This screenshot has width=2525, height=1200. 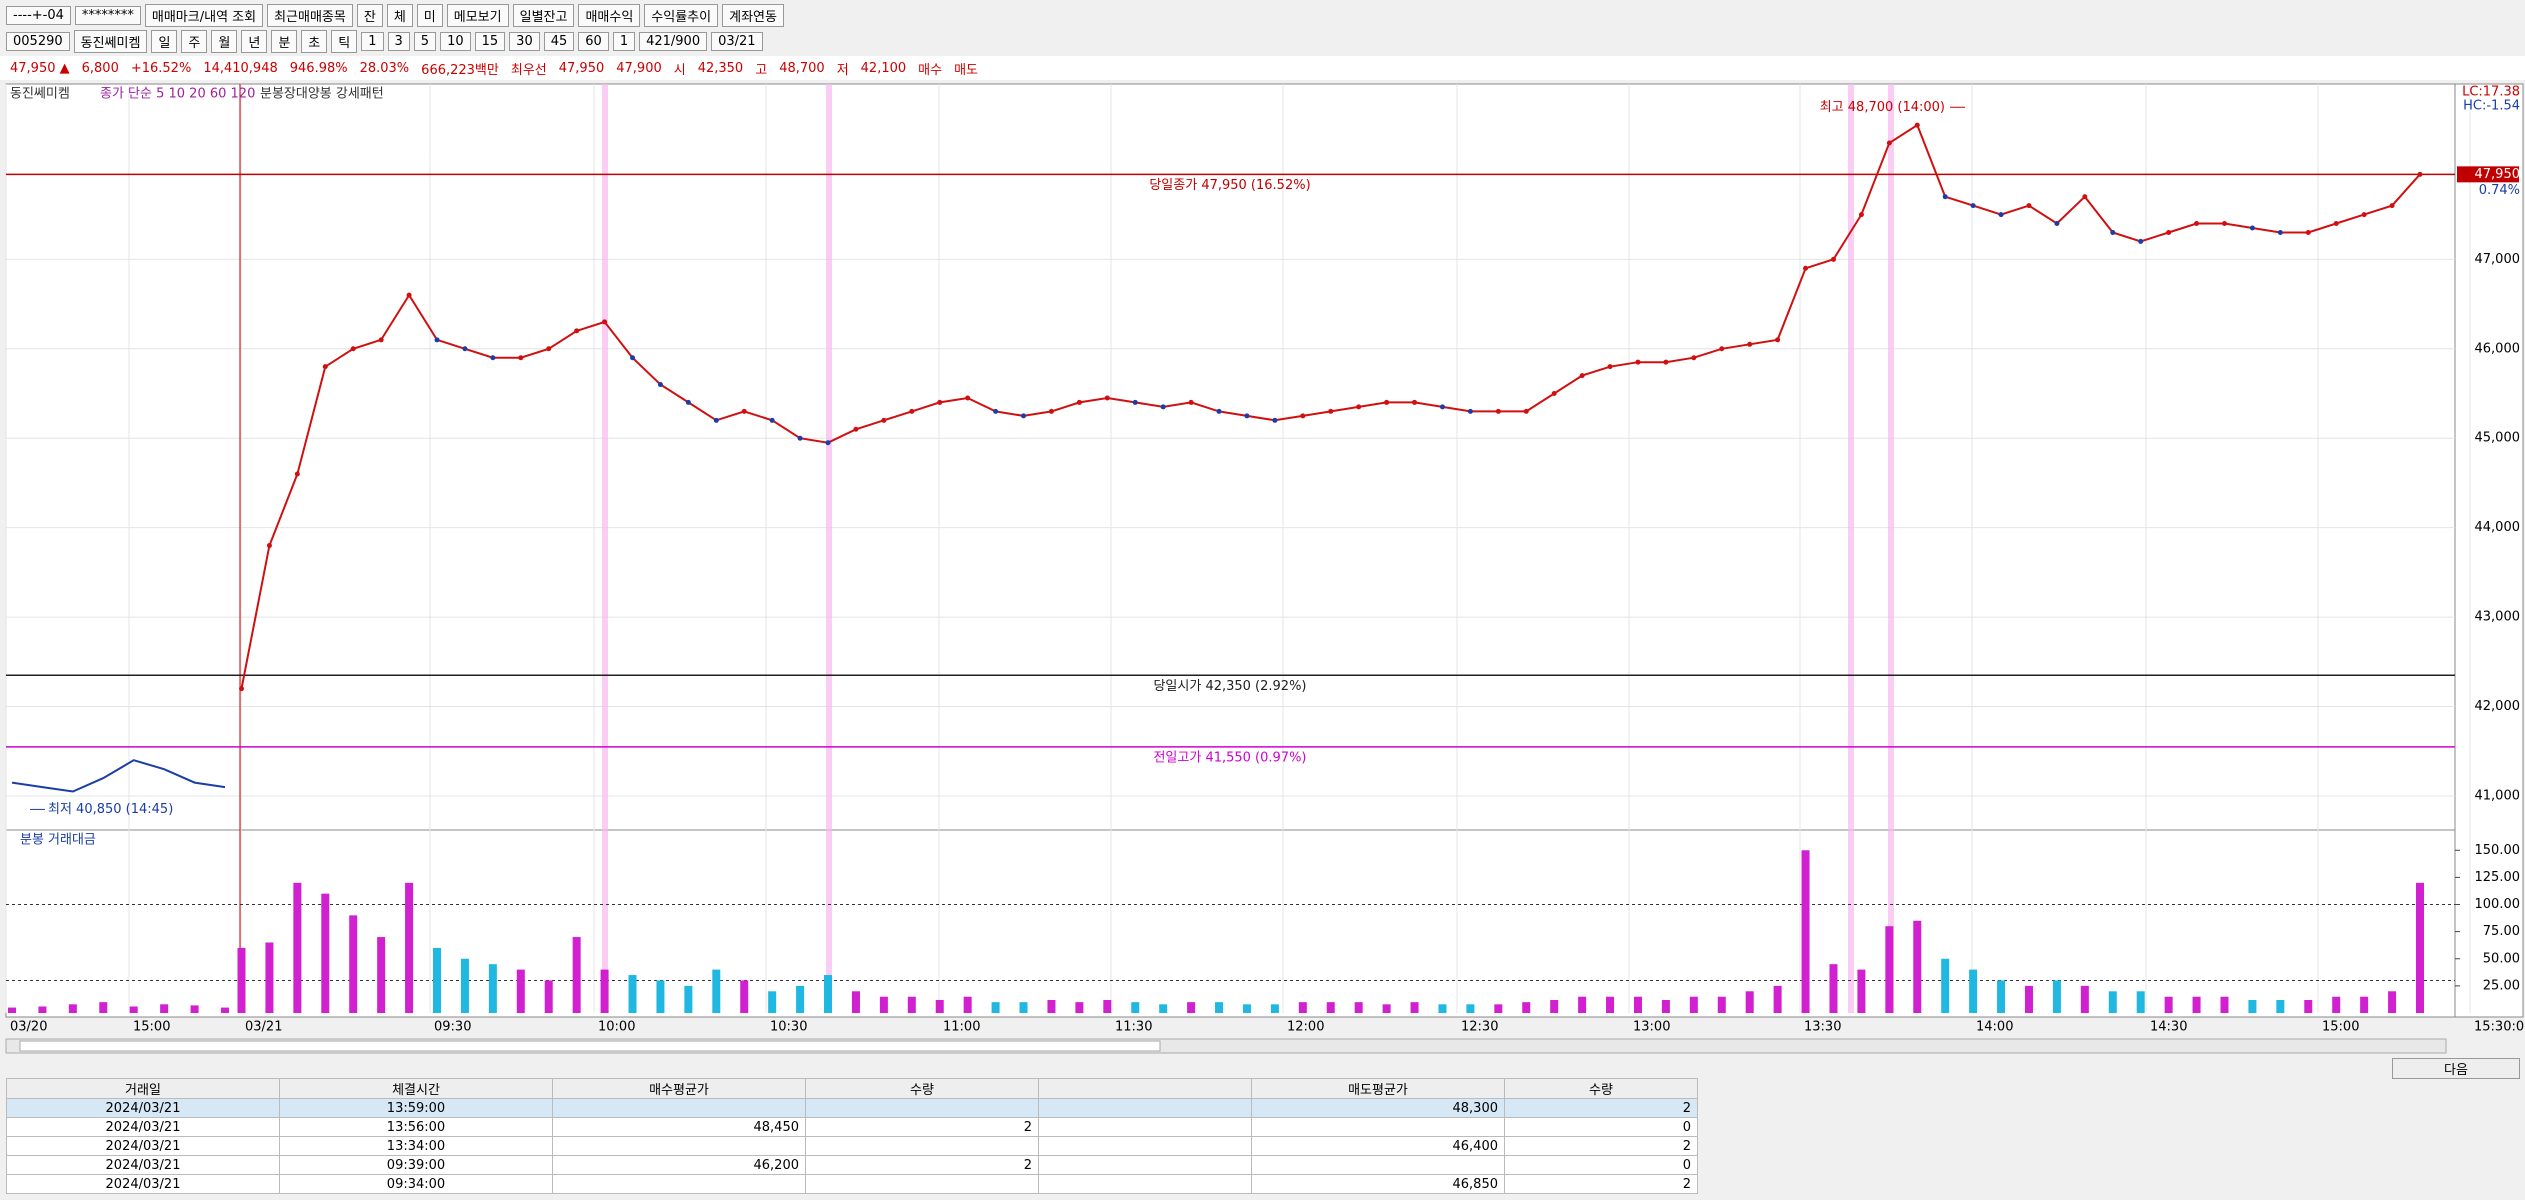 What do you see at coordinates (490, 41) in the screenshot?
I see `toolbar-button: 15` at bounding box center [490, 41].